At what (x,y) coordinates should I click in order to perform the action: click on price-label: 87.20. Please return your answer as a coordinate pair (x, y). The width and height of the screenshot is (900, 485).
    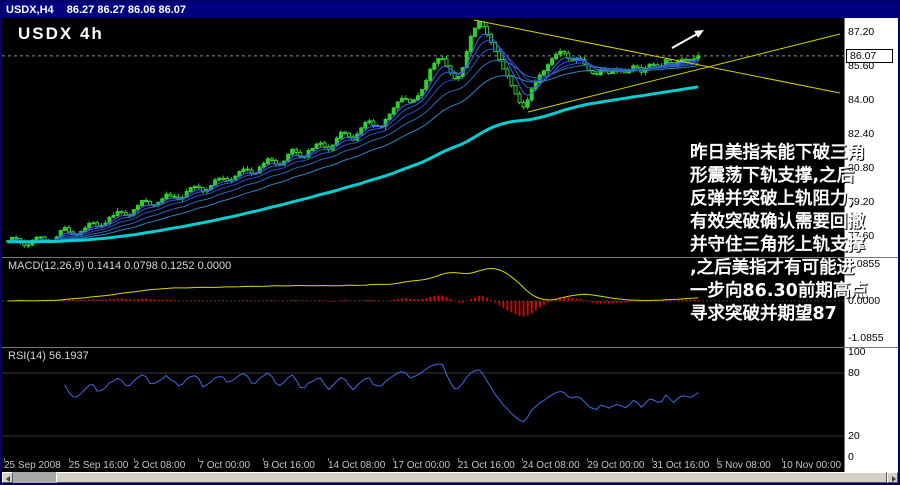
    Looking at the image, I should click on (861, 31).